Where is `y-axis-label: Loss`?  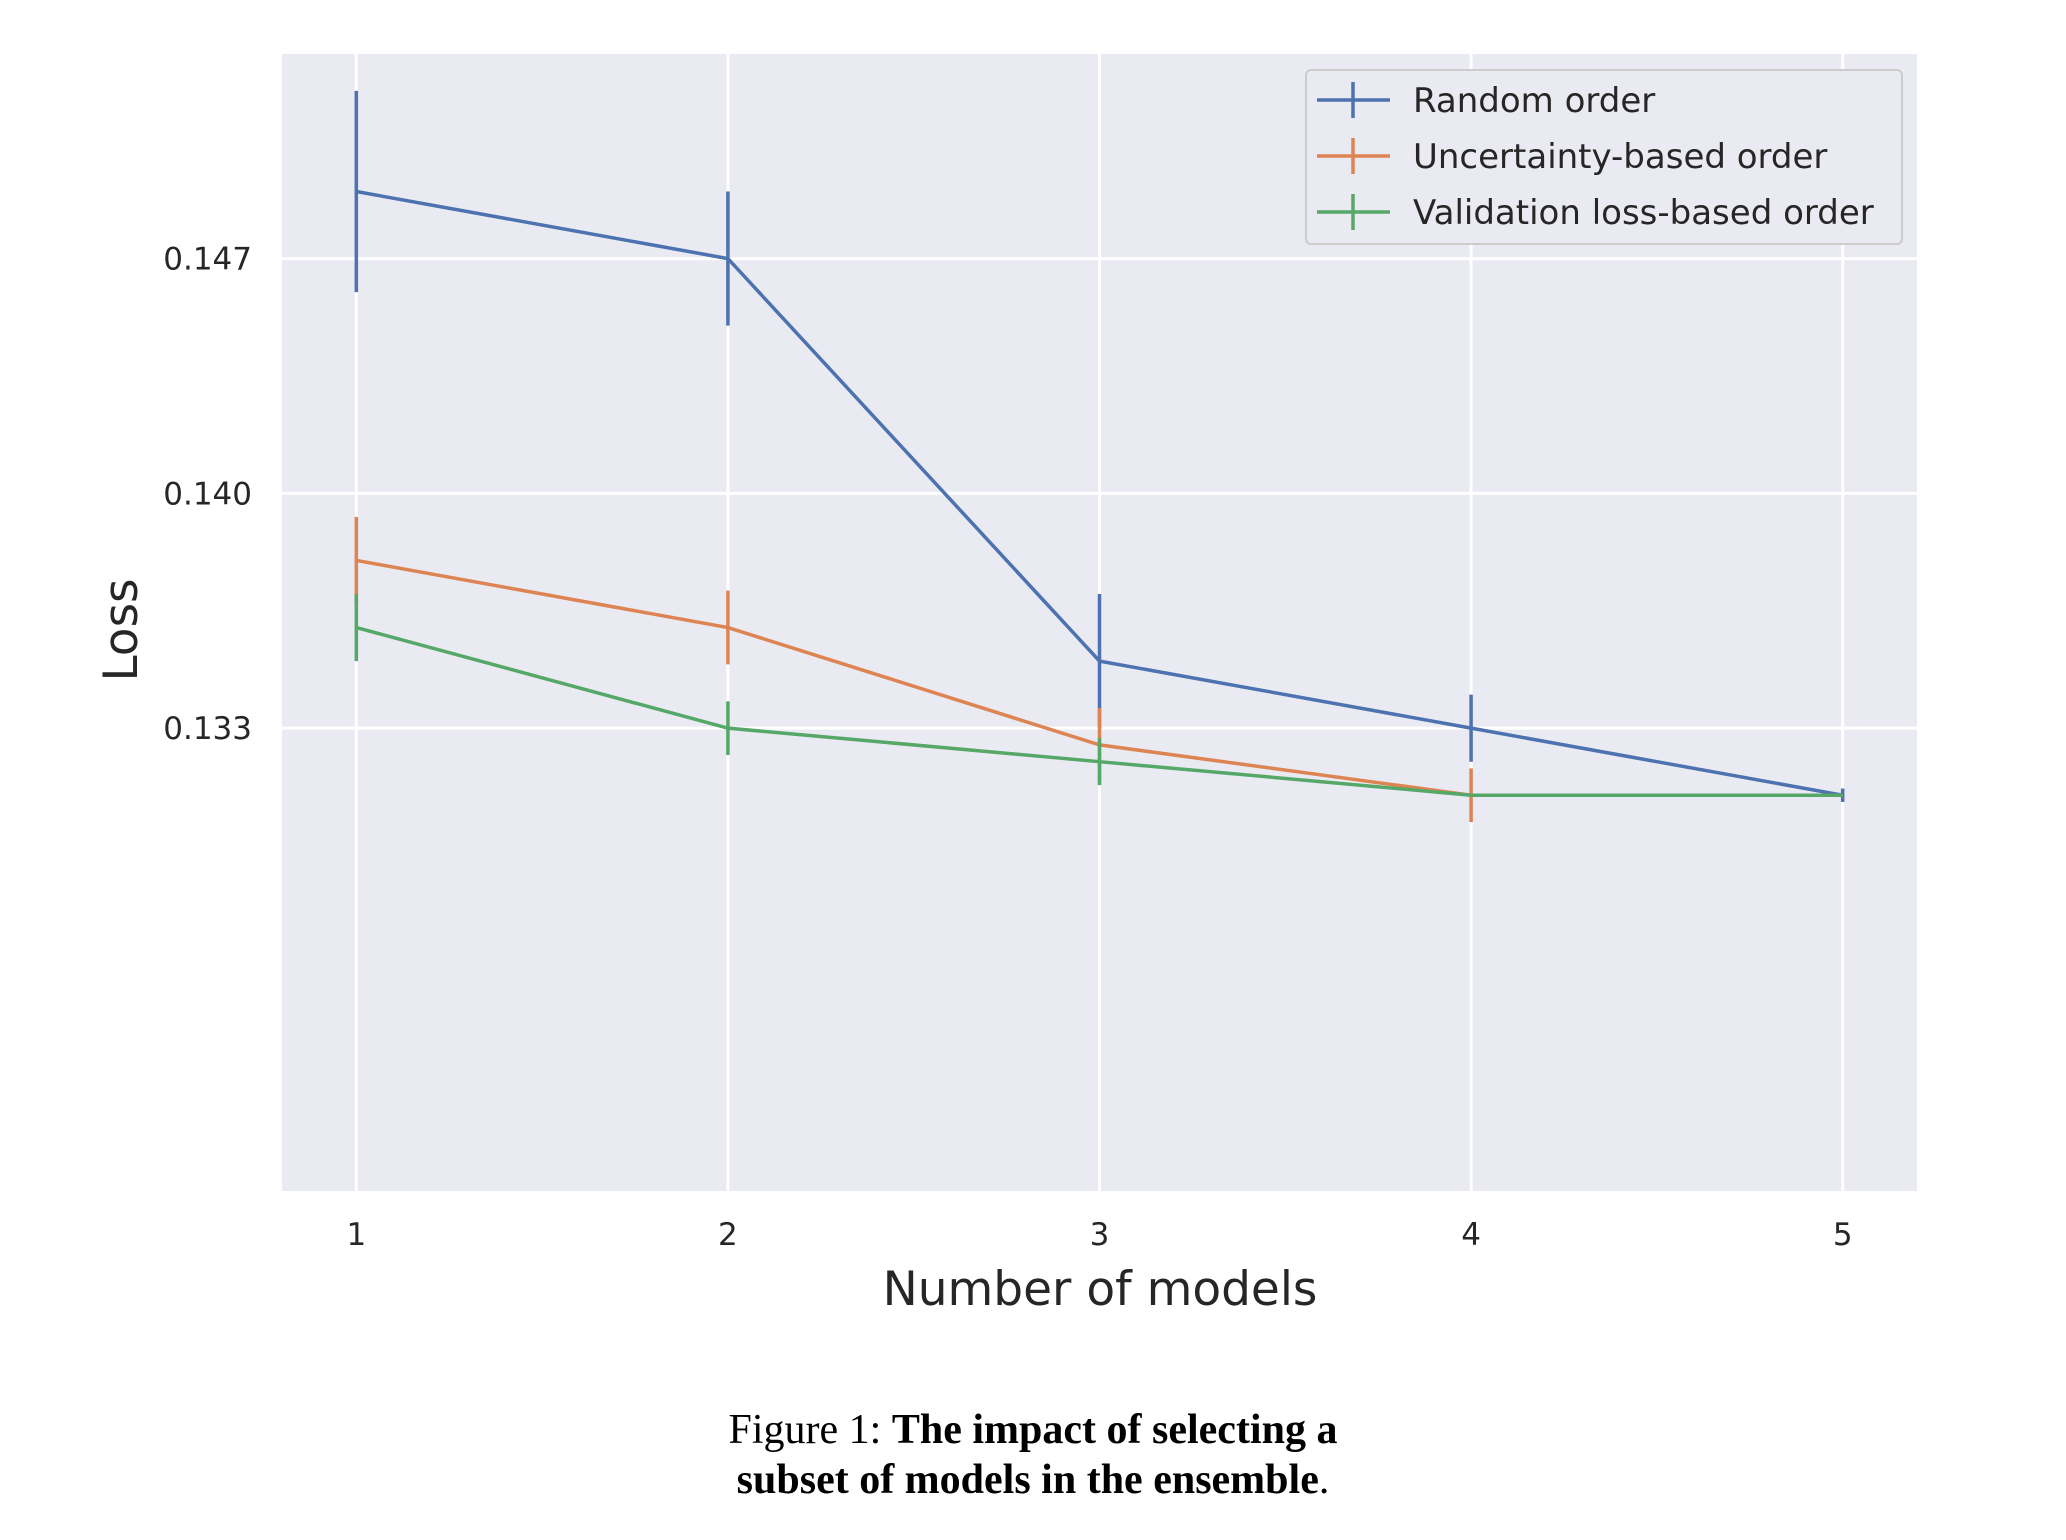
y-axis-label: Loss is located at coordinates (121, 629).